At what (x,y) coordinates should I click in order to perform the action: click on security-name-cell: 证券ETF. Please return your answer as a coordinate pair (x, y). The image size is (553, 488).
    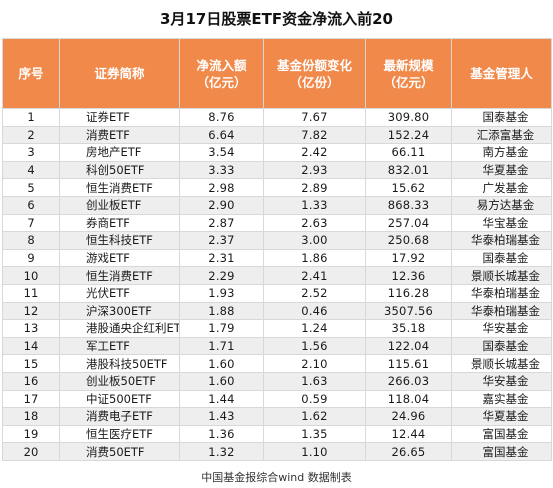
    Looking at the image, I should click on (119, 117).